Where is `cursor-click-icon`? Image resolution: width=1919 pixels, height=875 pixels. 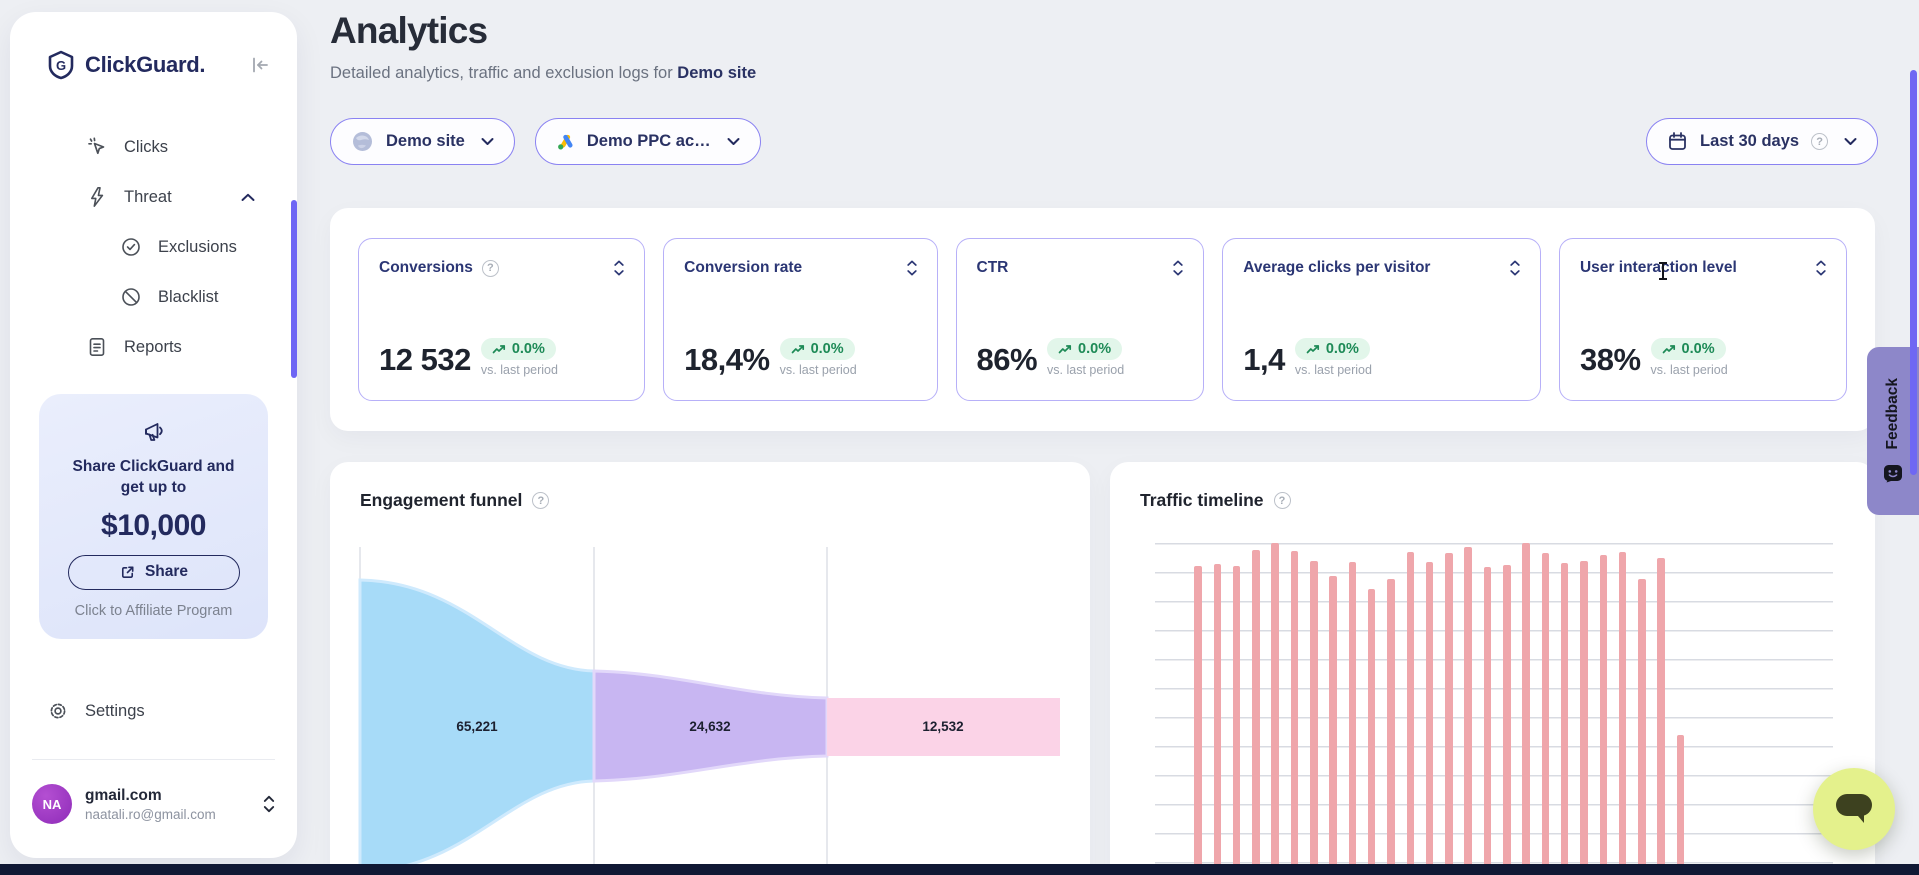 cursor-click-icon is located at coordinates (97, 147).